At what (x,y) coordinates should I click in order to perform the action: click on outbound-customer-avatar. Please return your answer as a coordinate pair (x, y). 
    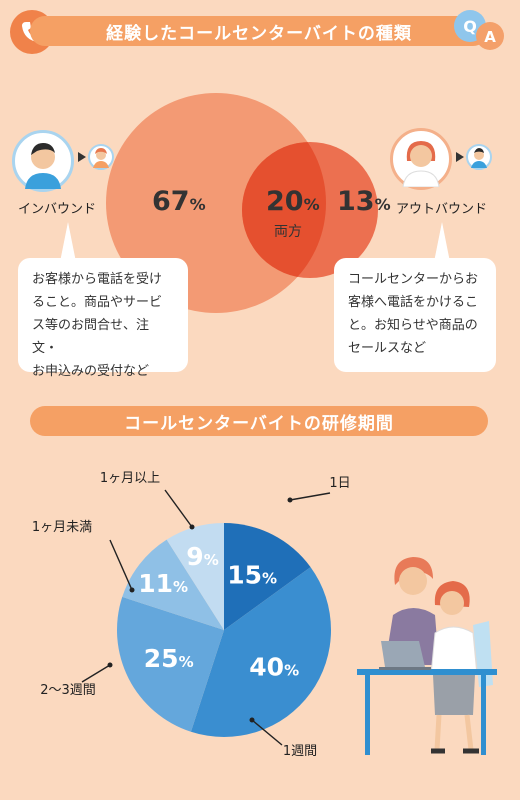
    Looking at the image, I should click on (479, 157).